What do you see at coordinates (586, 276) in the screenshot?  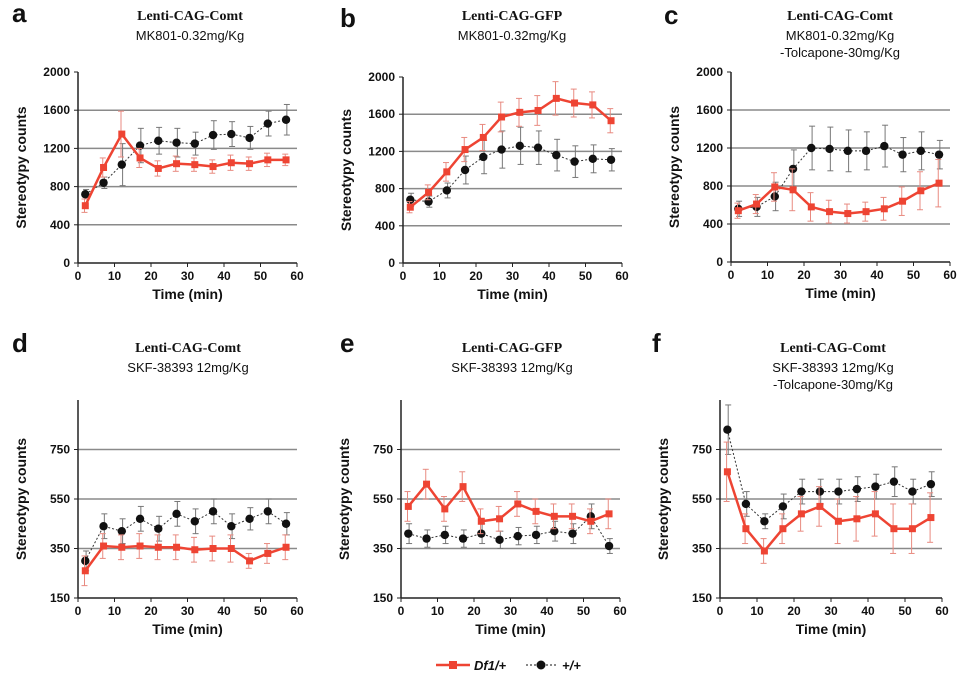 I see `x-tick-label: 50` at bounding box center [586, 276].